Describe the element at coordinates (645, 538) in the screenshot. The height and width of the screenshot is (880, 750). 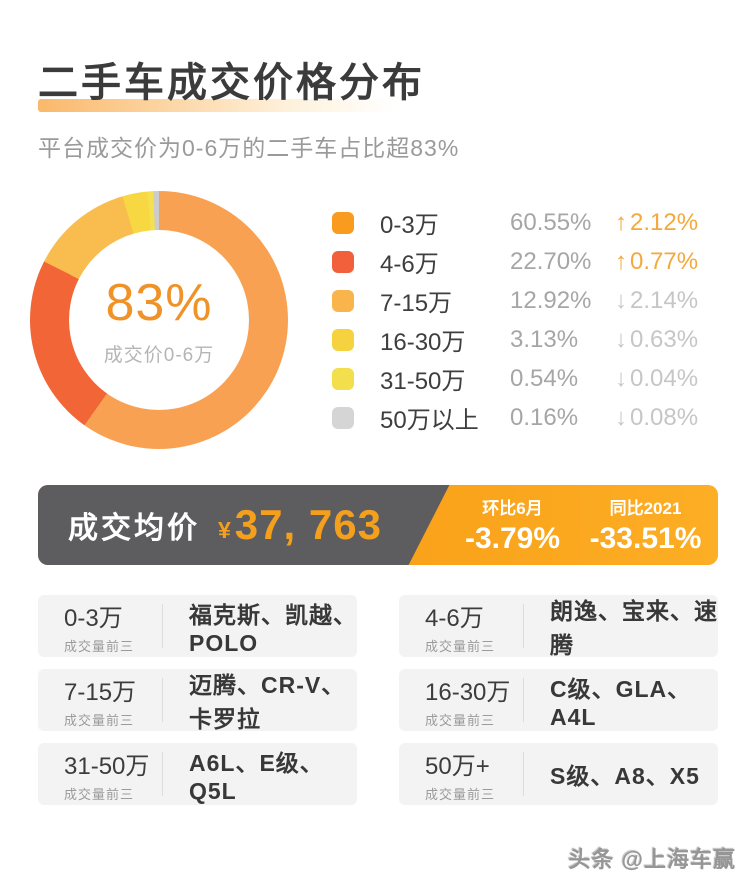
I see `yoy-value: -33.51%` at that location.